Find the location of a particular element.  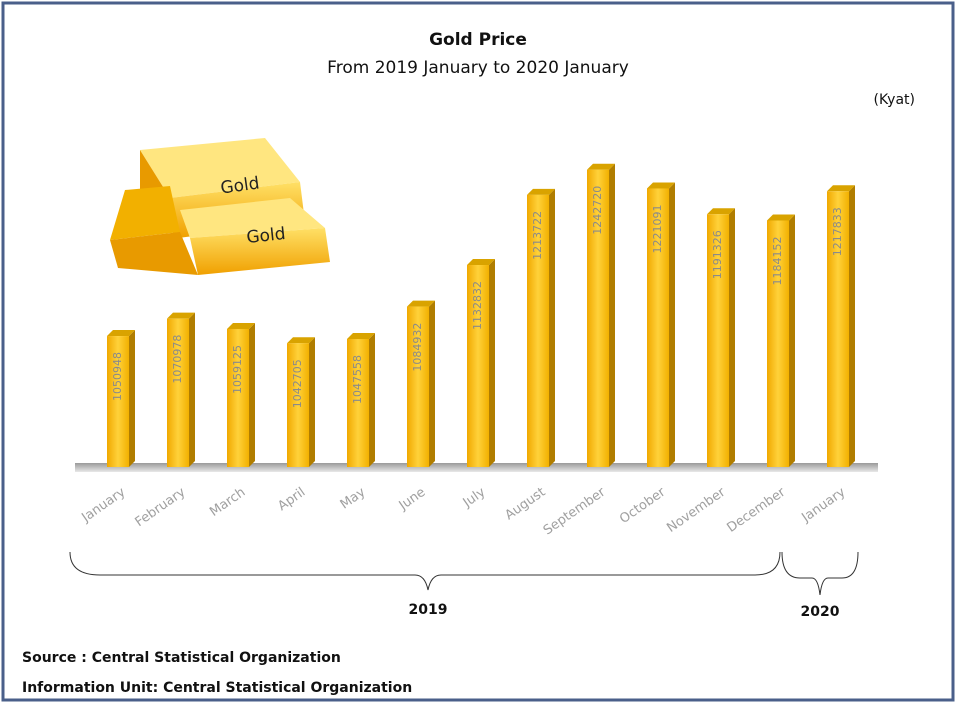

unit-label: (Kyat) is located at coordinates (894, 100).